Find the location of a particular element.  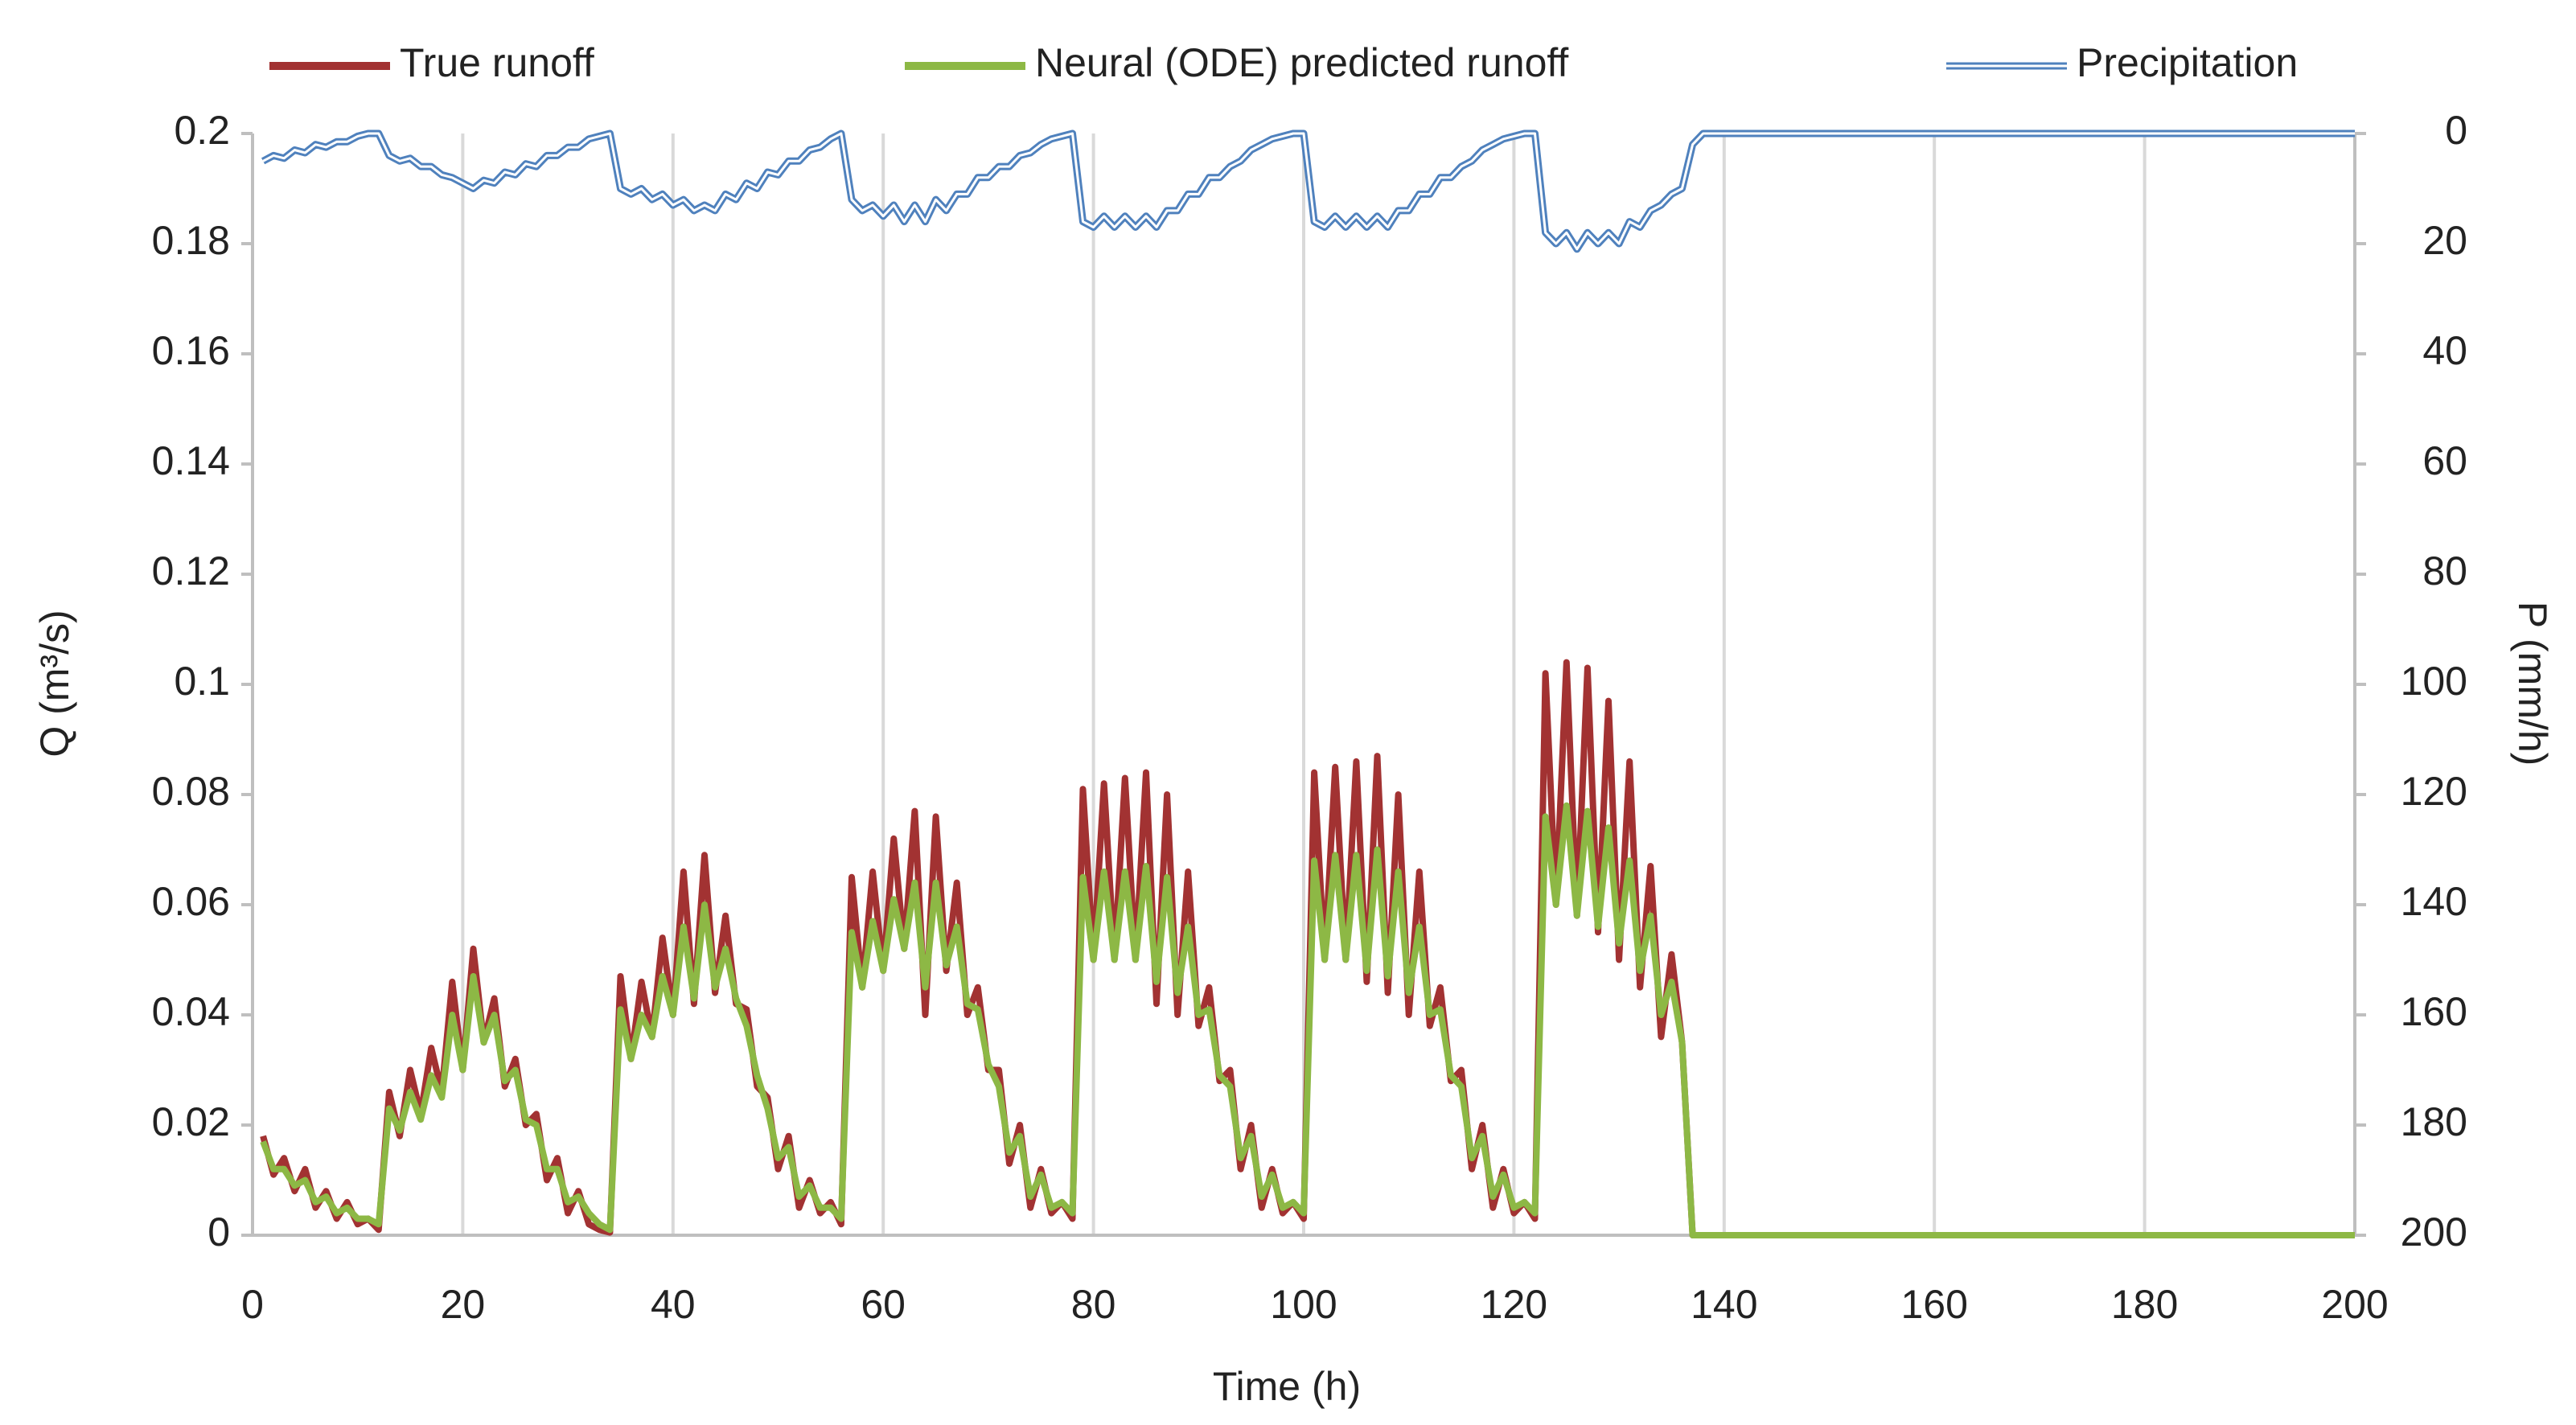

y2-tick-label: 180 is located at coordinates (2434, 1121).